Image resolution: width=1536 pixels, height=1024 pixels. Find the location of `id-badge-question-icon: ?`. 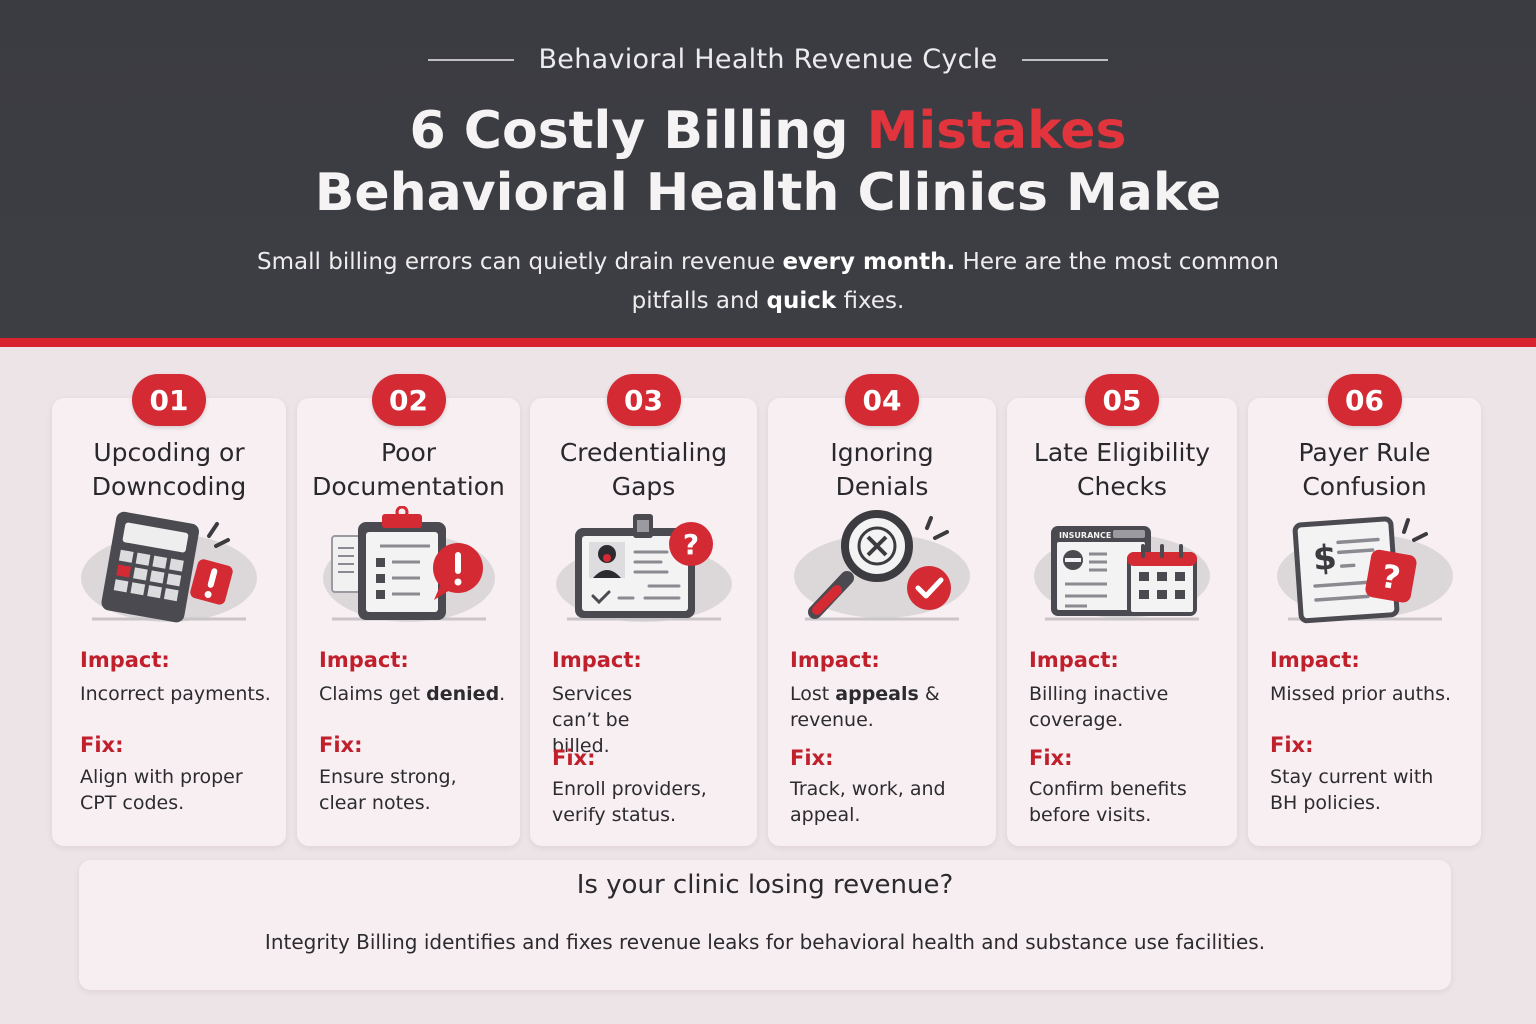

id-badge-question-icon: ? is located at coordinates (644, 565).